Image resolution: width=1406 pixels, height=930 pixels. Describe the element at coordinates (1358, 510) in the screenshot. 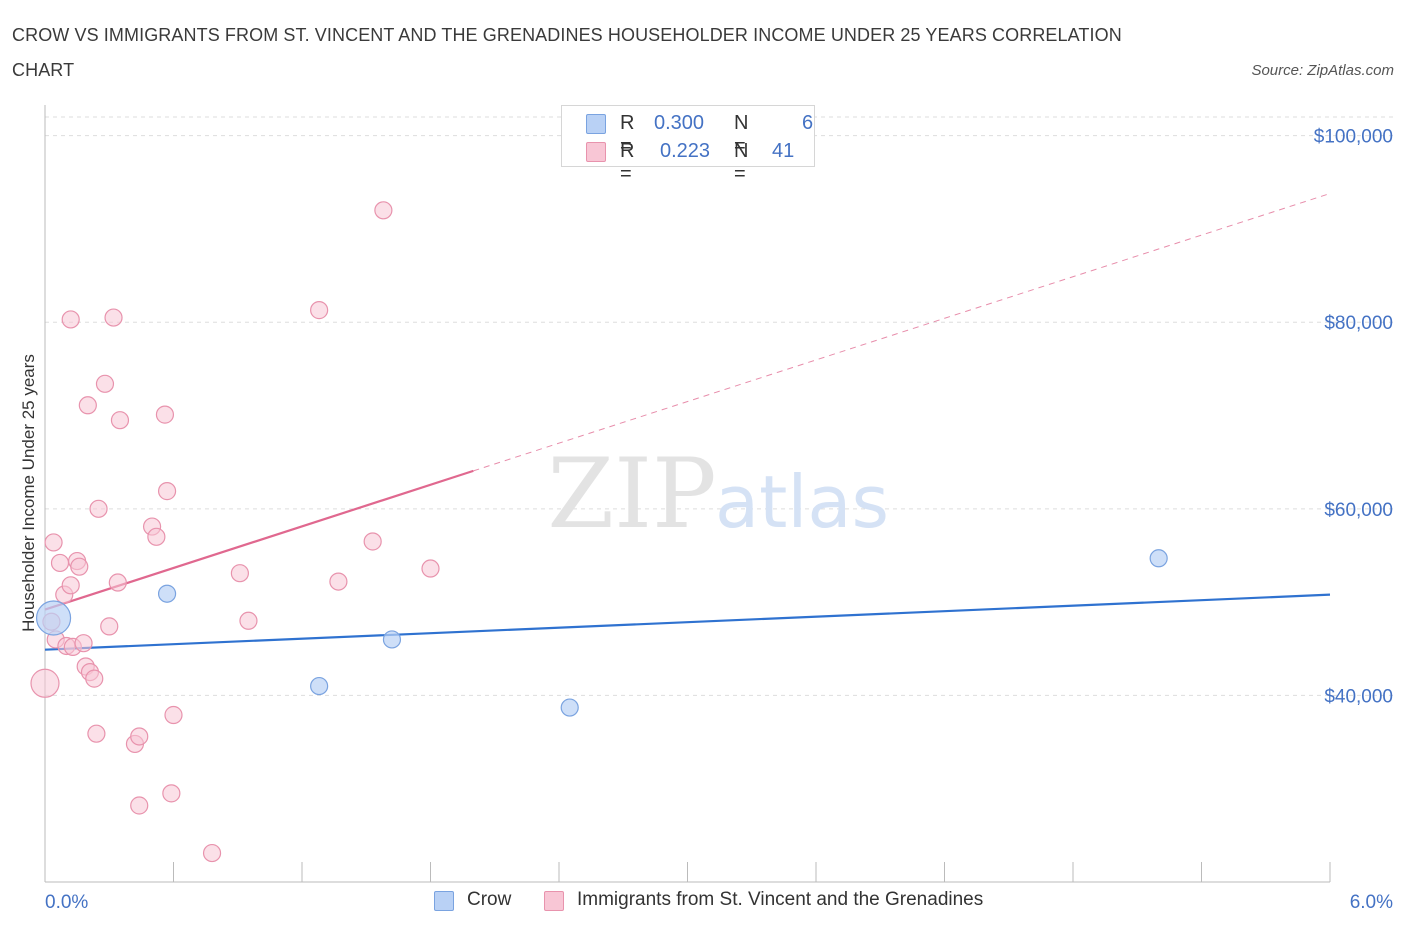

I see `y-tick-label: $60,000` at that location.